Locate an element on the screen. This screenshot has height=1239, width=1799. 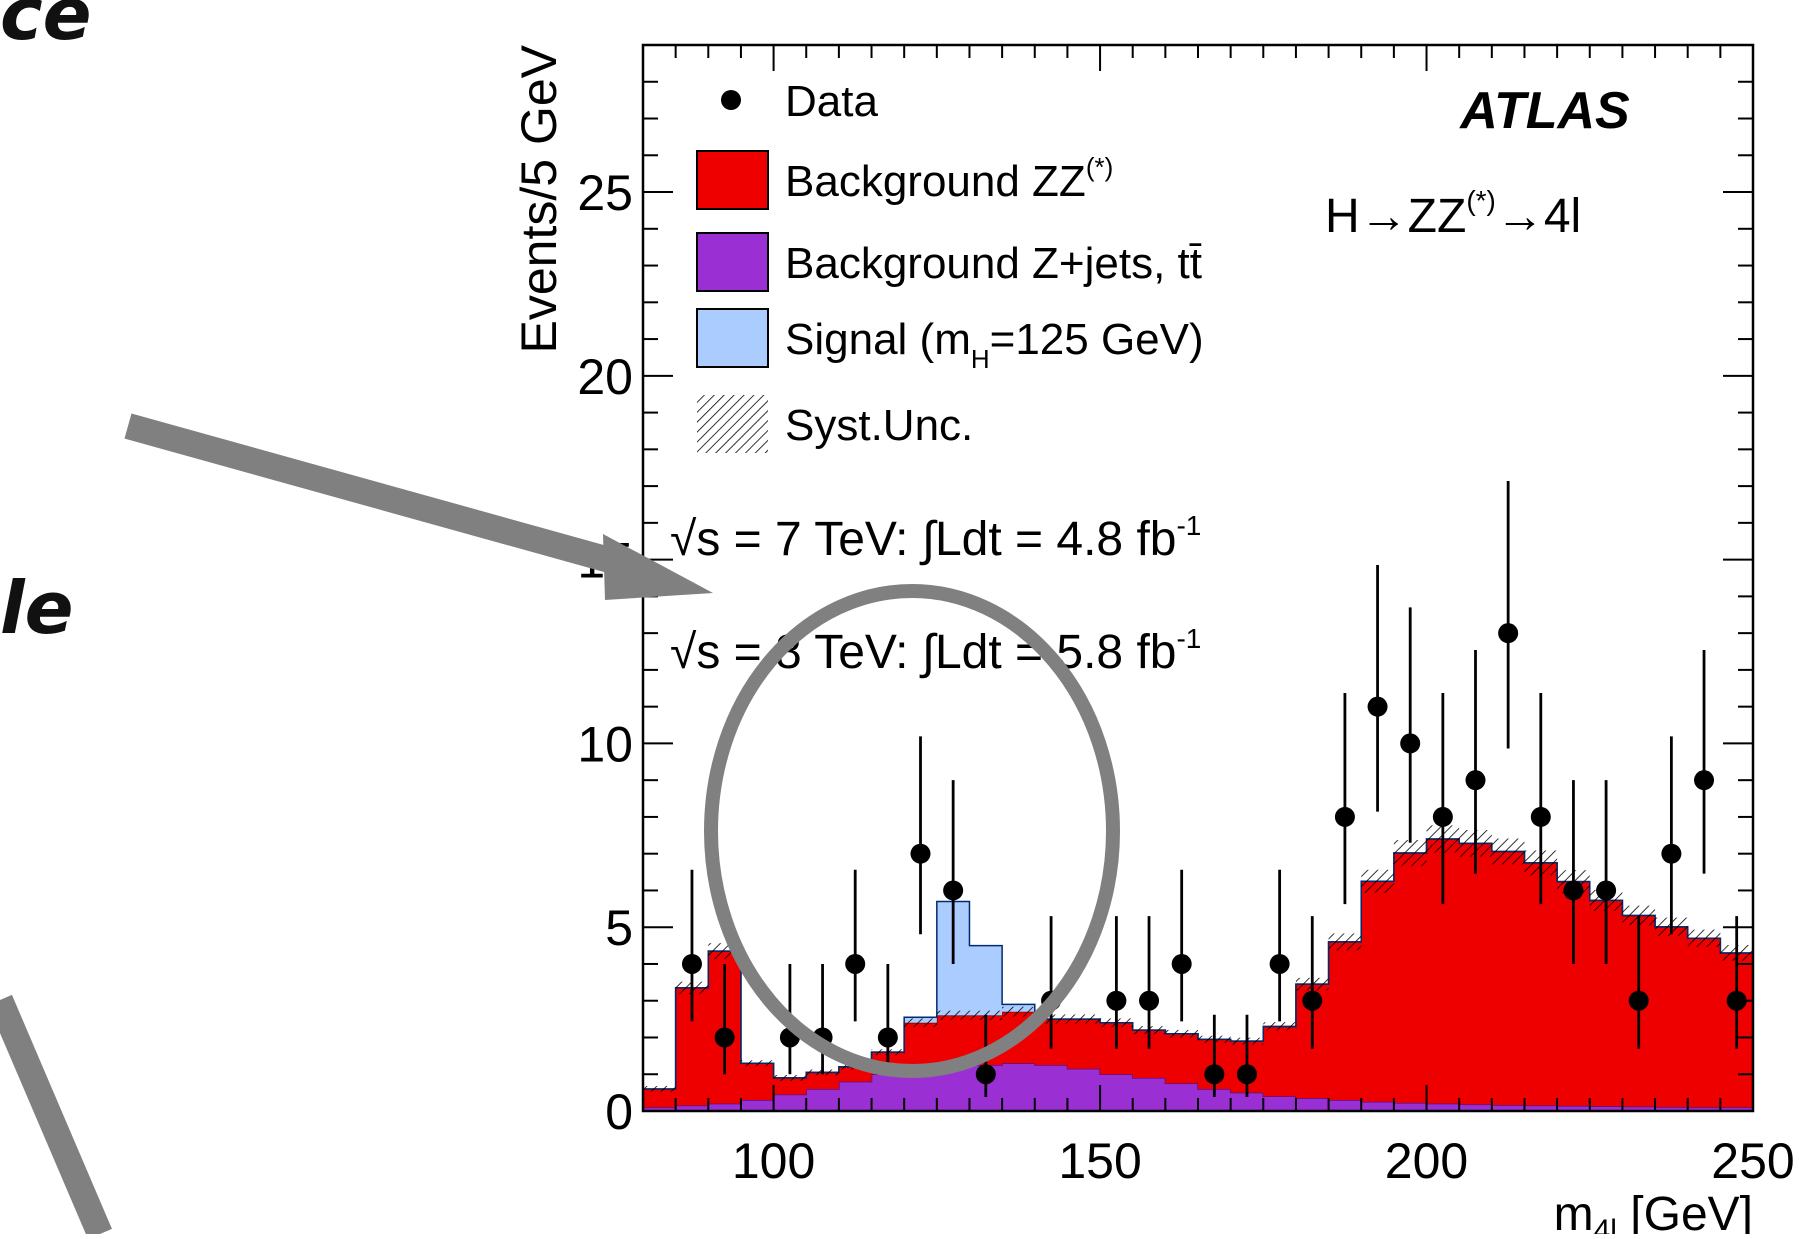
legend-label: Data is located at coordinates (831, 101).